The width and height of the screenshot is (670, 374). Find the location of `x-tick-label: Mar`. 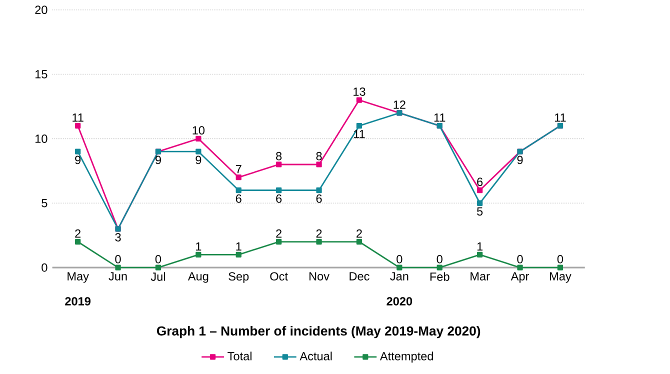

x-tick-label: Mar is located at coordinates (480, 276).